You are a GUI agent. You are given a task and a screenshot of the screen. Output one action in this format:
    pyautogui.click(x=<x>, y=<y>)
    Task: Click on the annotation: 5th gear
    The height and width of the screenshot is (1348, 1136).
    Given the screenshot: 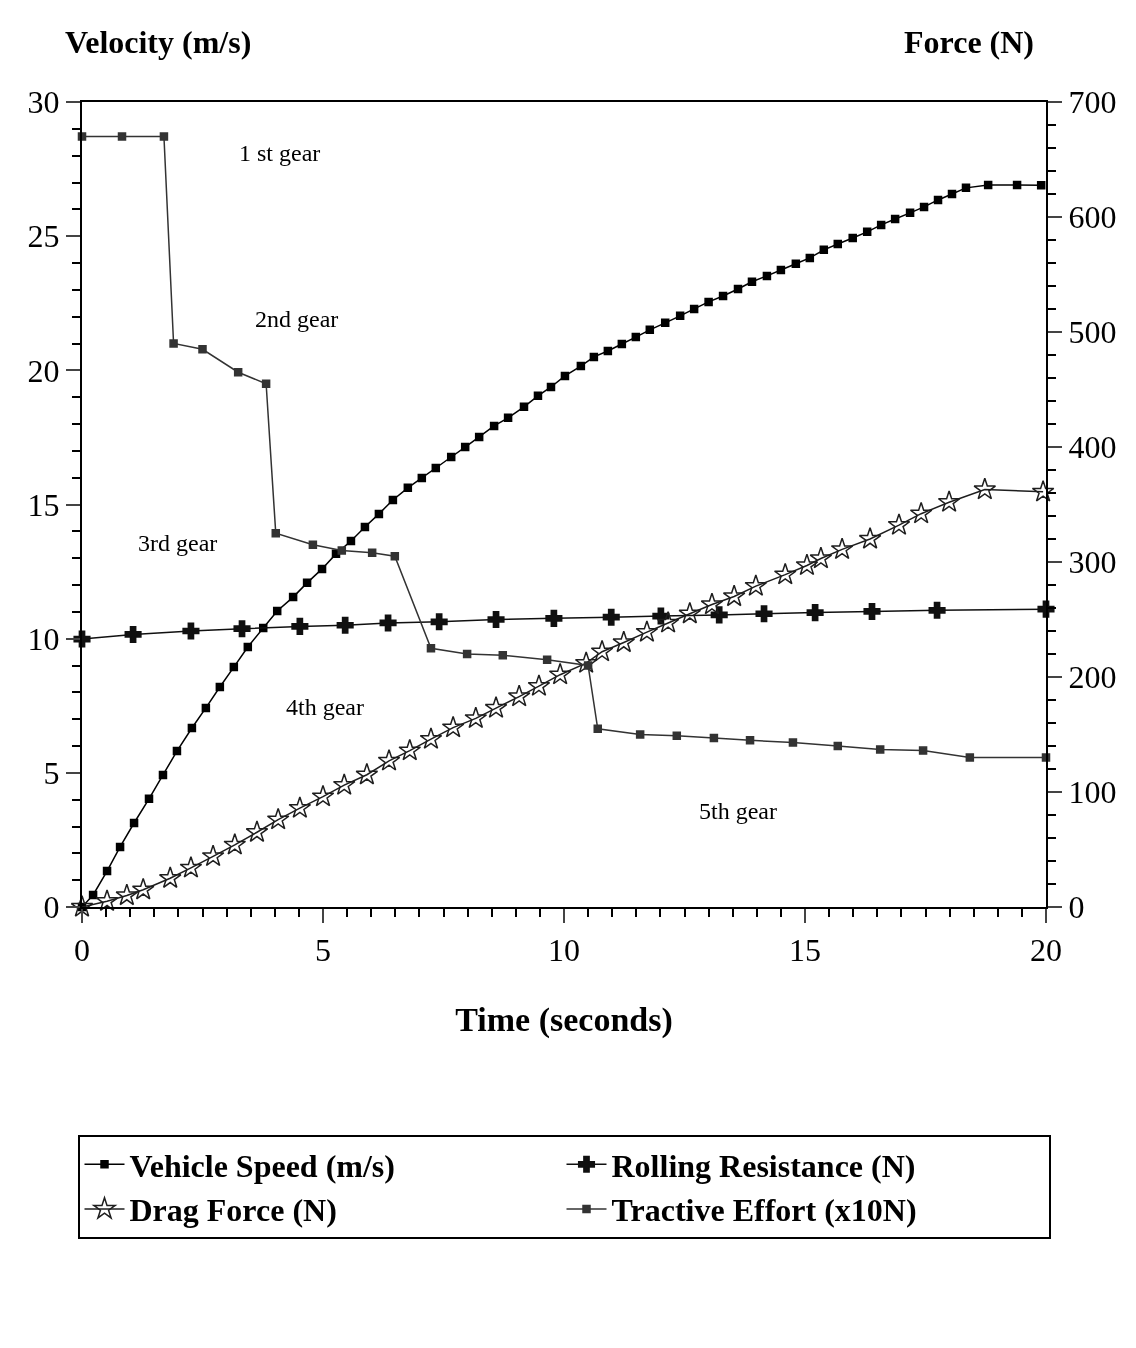 What is the action you would take?
    pyautogui.click(x=738, y=811)
    